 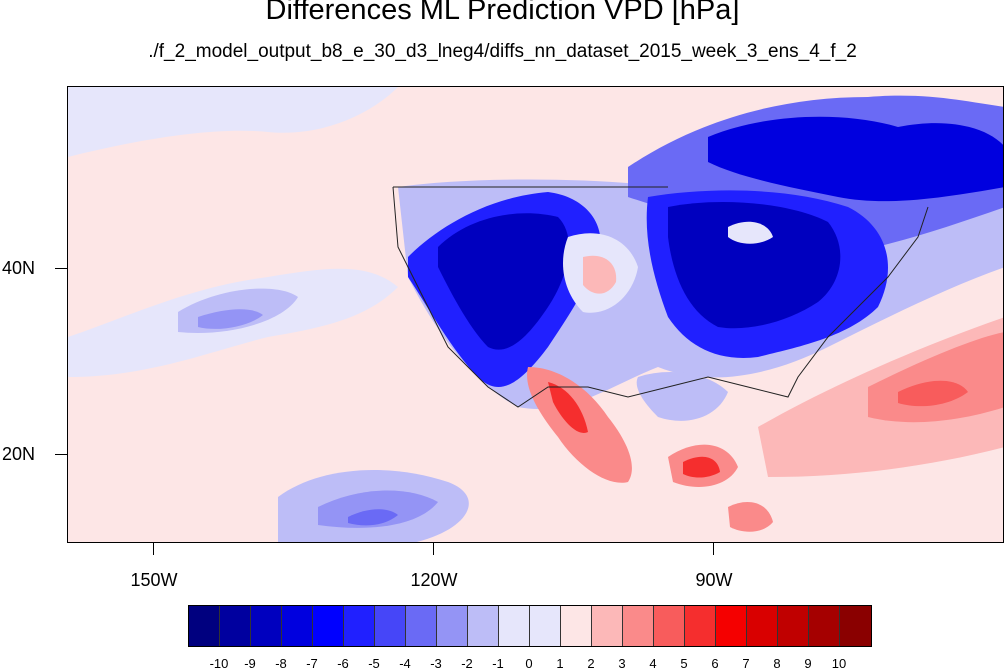 I want to click on central-us-pink, so click(x=600, y=274).